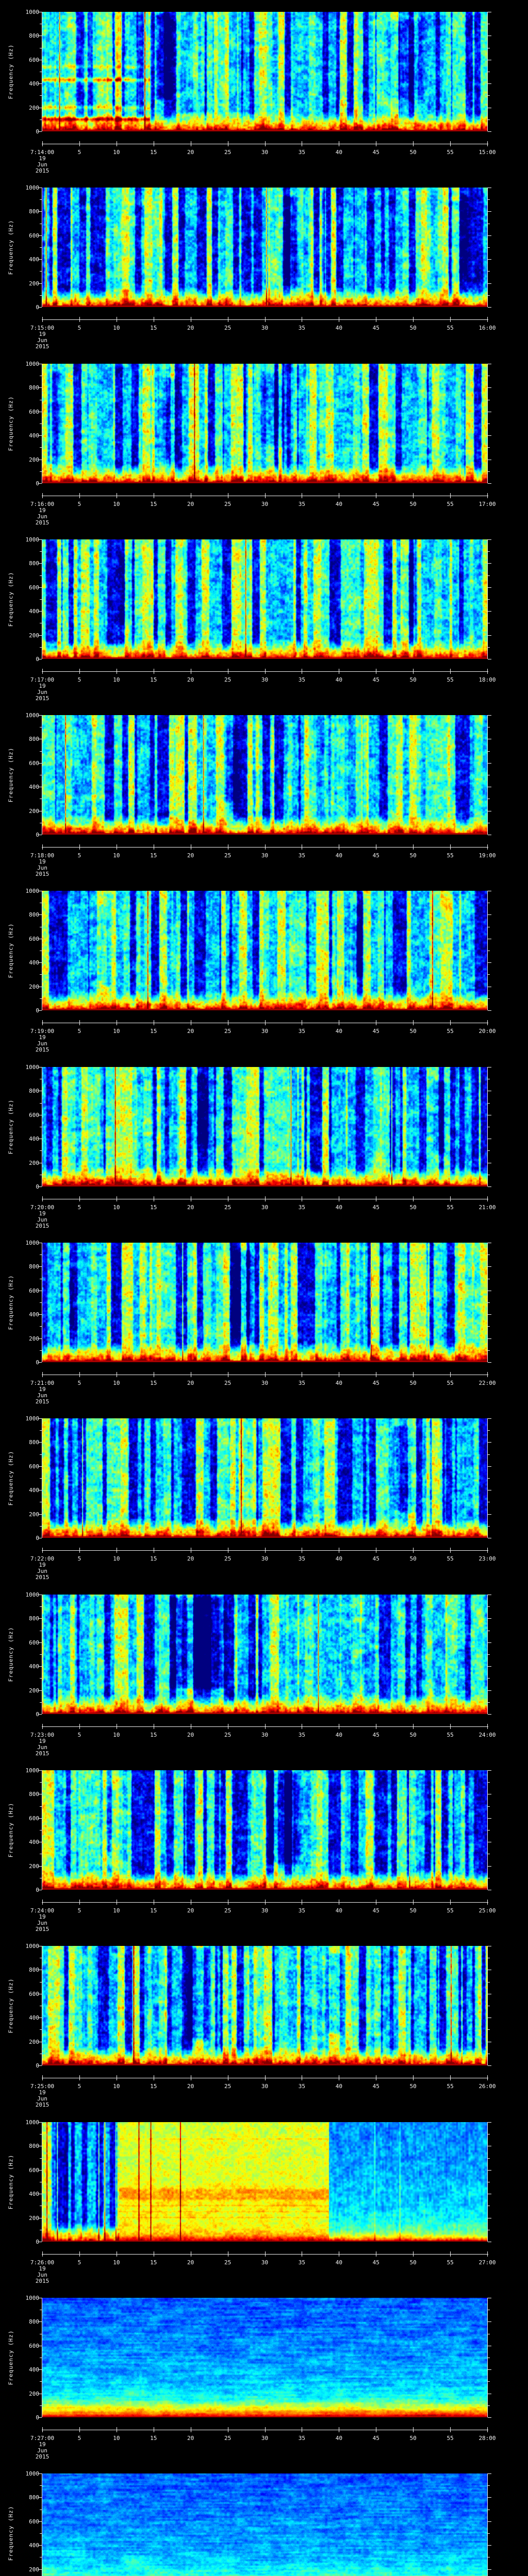  I want to click on y-tick-label: 600, so click(34, 1114).